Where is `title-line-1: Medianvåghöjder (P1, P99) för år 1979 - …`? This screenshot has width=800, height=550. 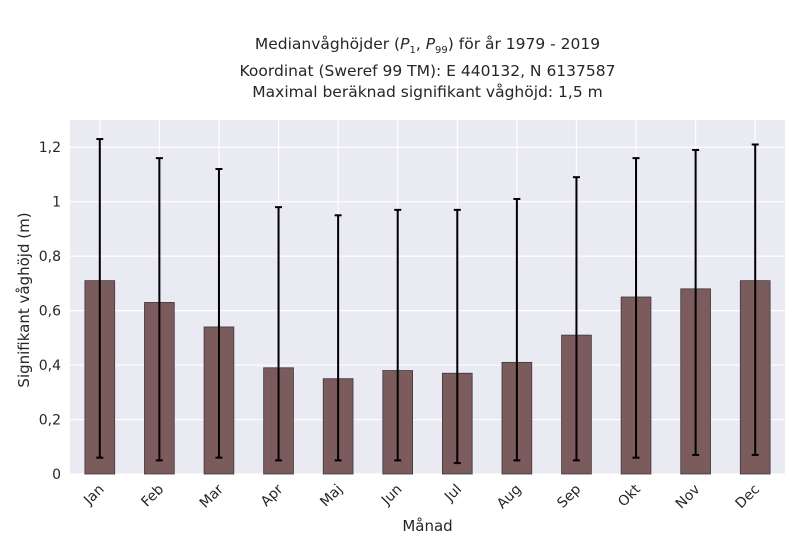
title-line-1: Medianvåghöjder (P1, P99) för år 1979 - … is located at coordinates (427, 46).